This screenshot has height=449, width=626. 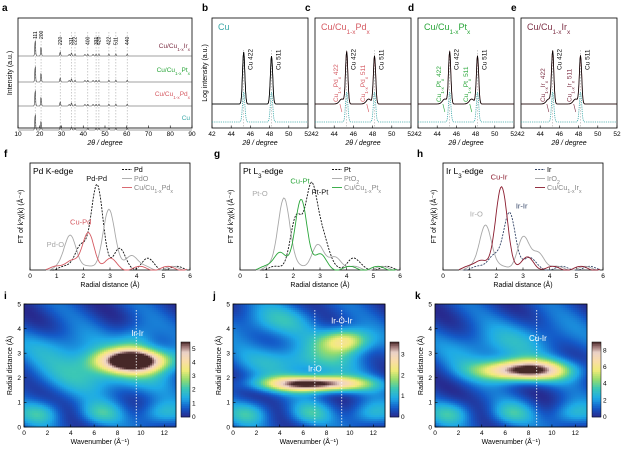 I want to click on hkl-label: 331, so click(x=97, y=40).